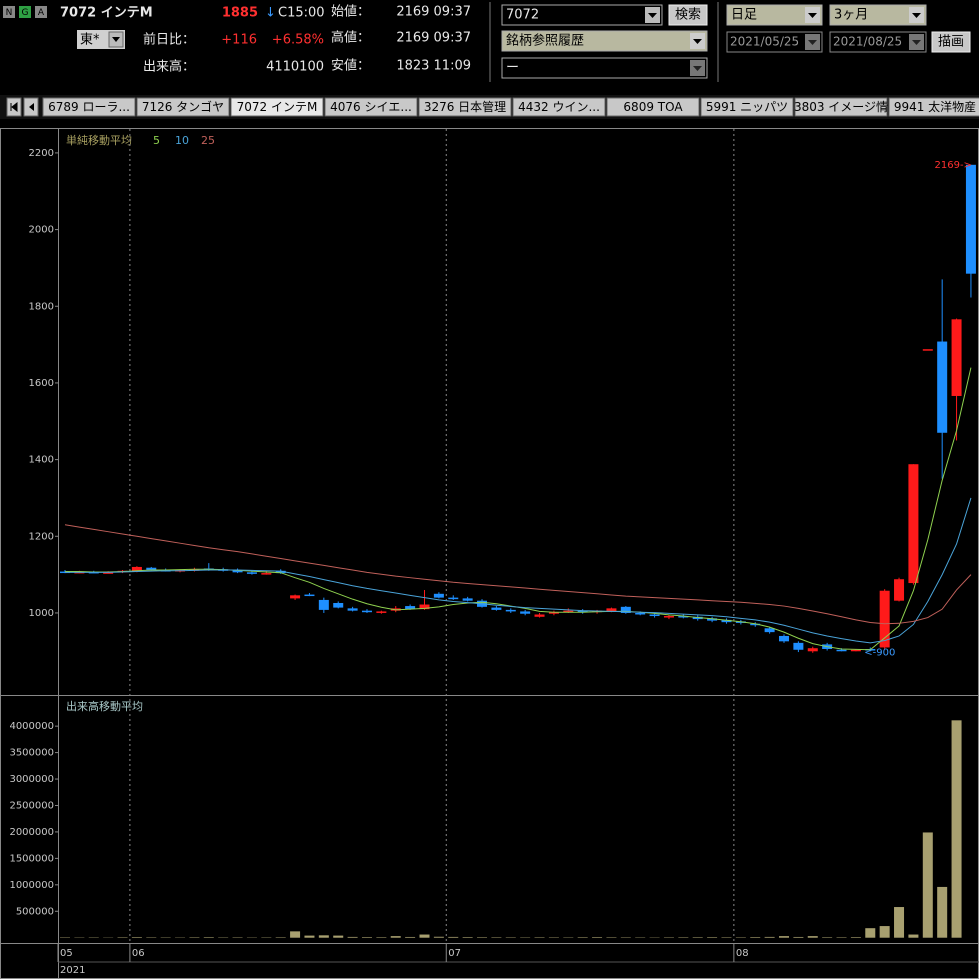  Describe the element at coordinates (90, 40) in the screenshot. I see `market-value: 東*` at that location.